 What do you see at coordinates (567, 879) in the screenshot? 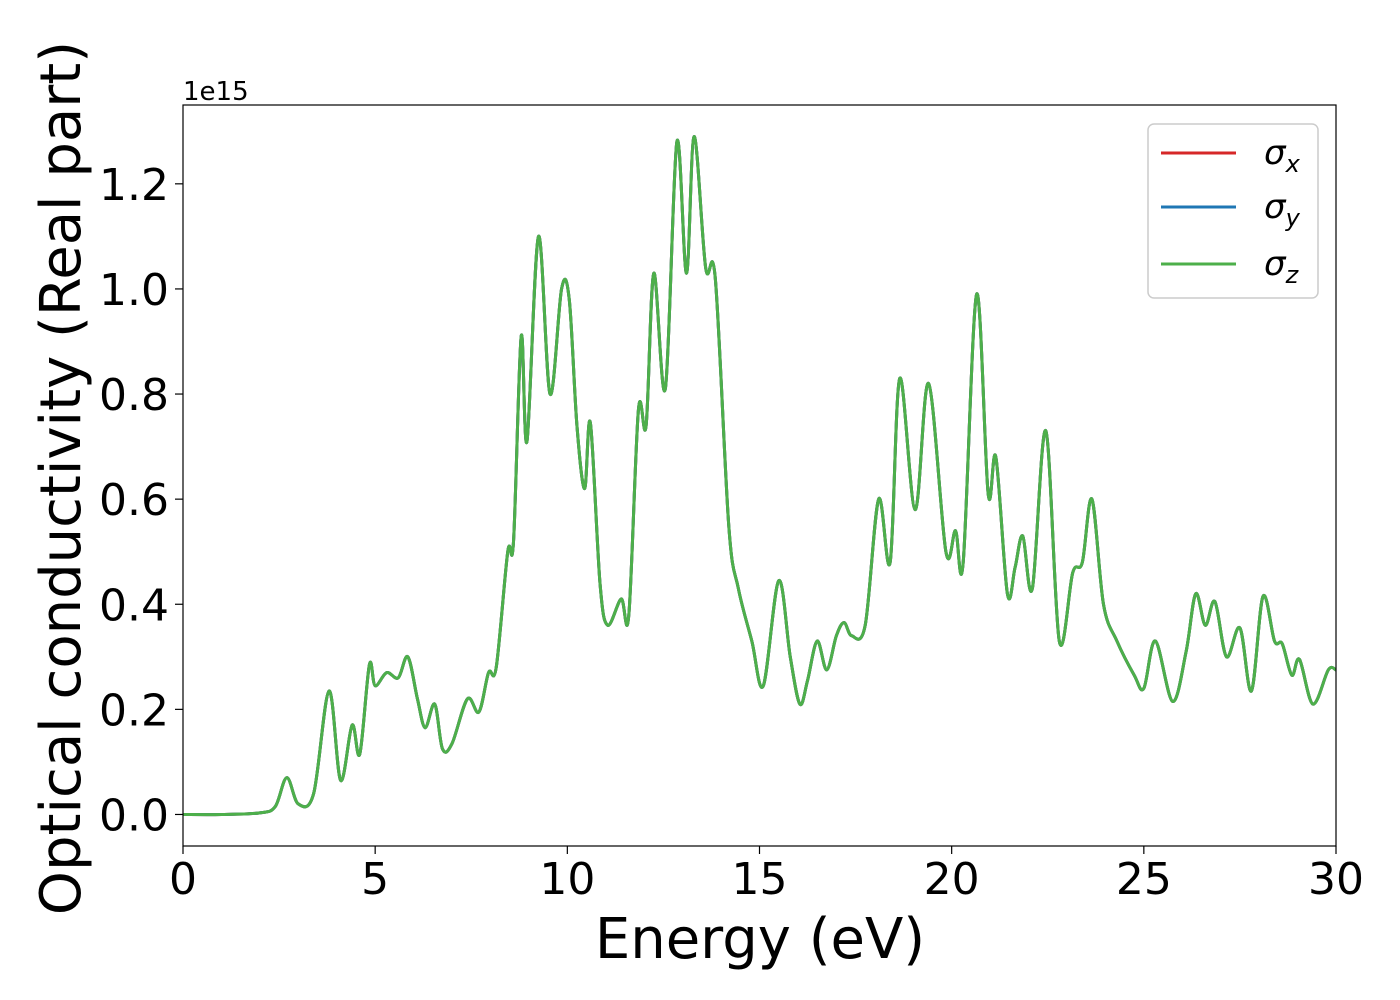
I see `x-tick-label: 10` at bounding box center [567, 879].